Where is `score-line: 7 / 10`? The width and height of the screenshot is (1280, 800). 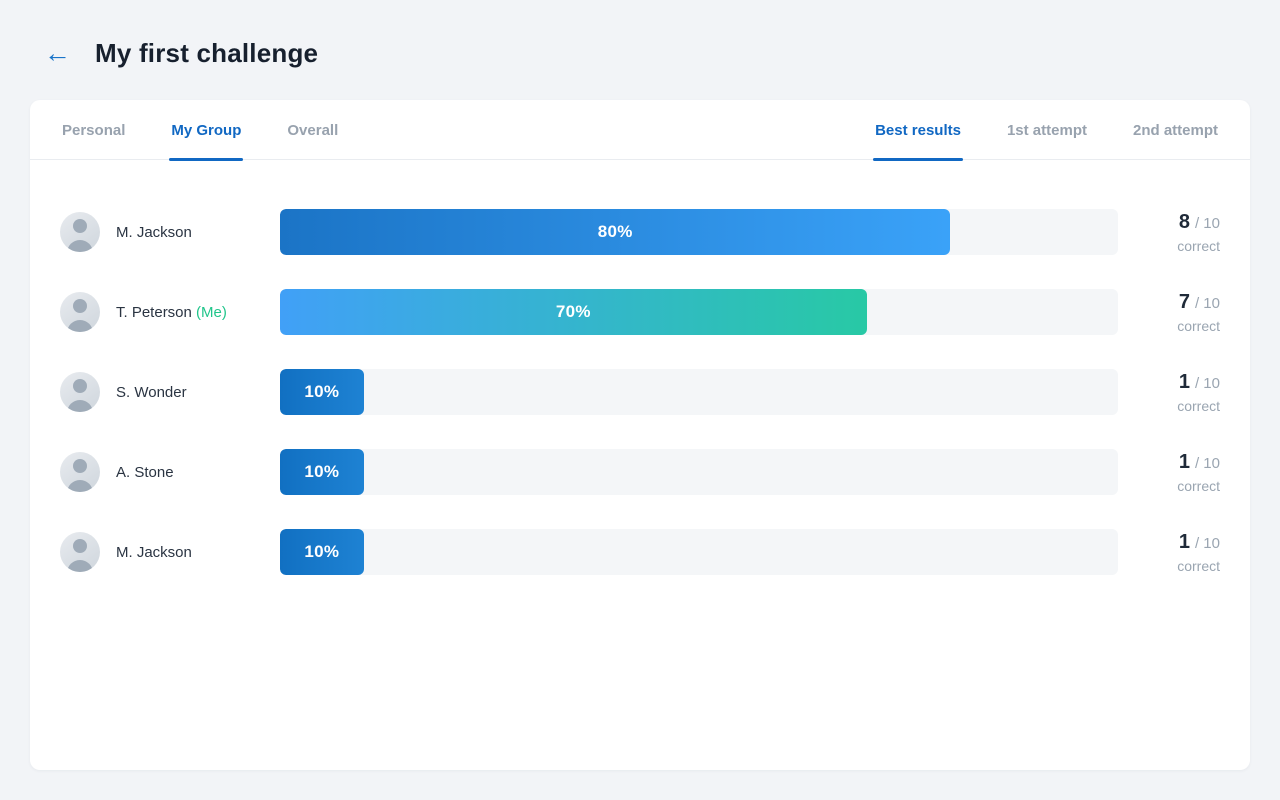
score-line: 7 / 10 is located at coordinates (1199, 302).